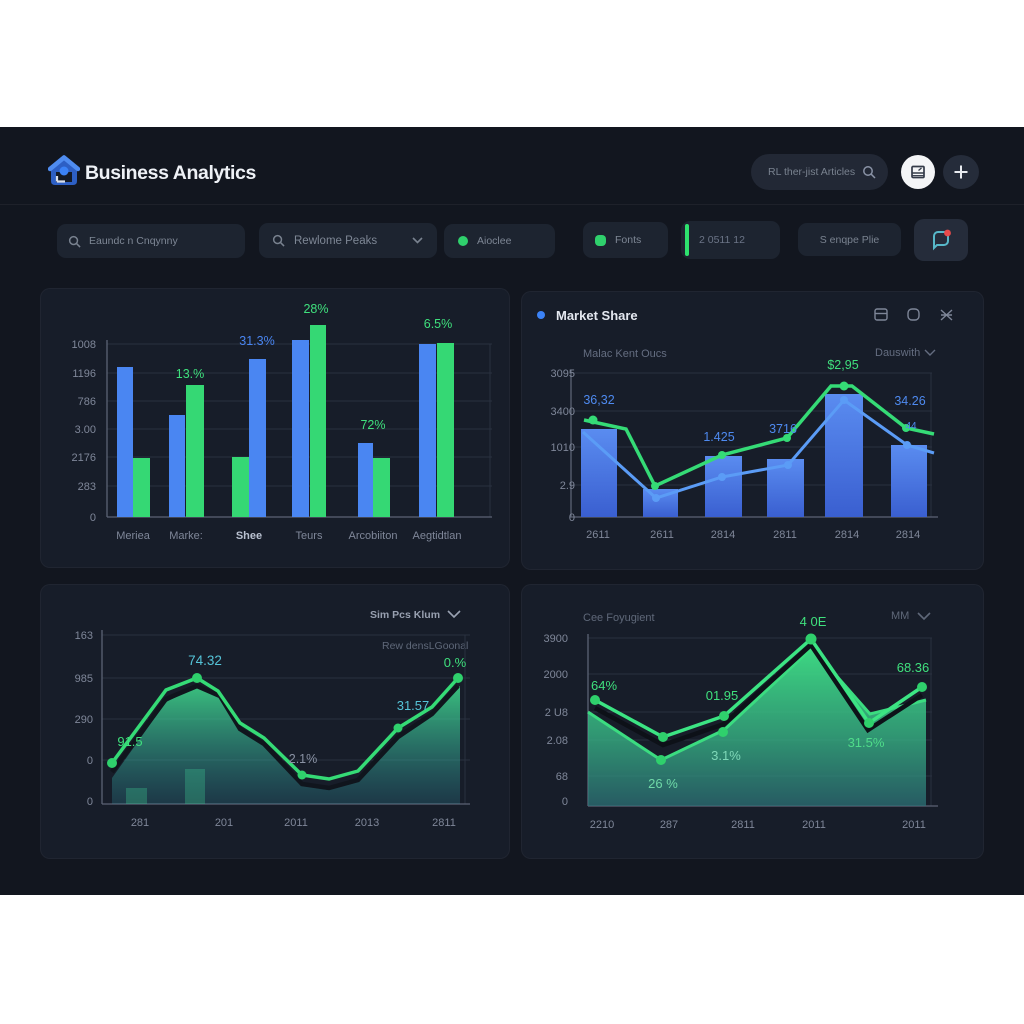  What do you see at coordinates (133, 536) in the screenshot?
I see `svg-text: Meriea` at bounding box center [133, 536].